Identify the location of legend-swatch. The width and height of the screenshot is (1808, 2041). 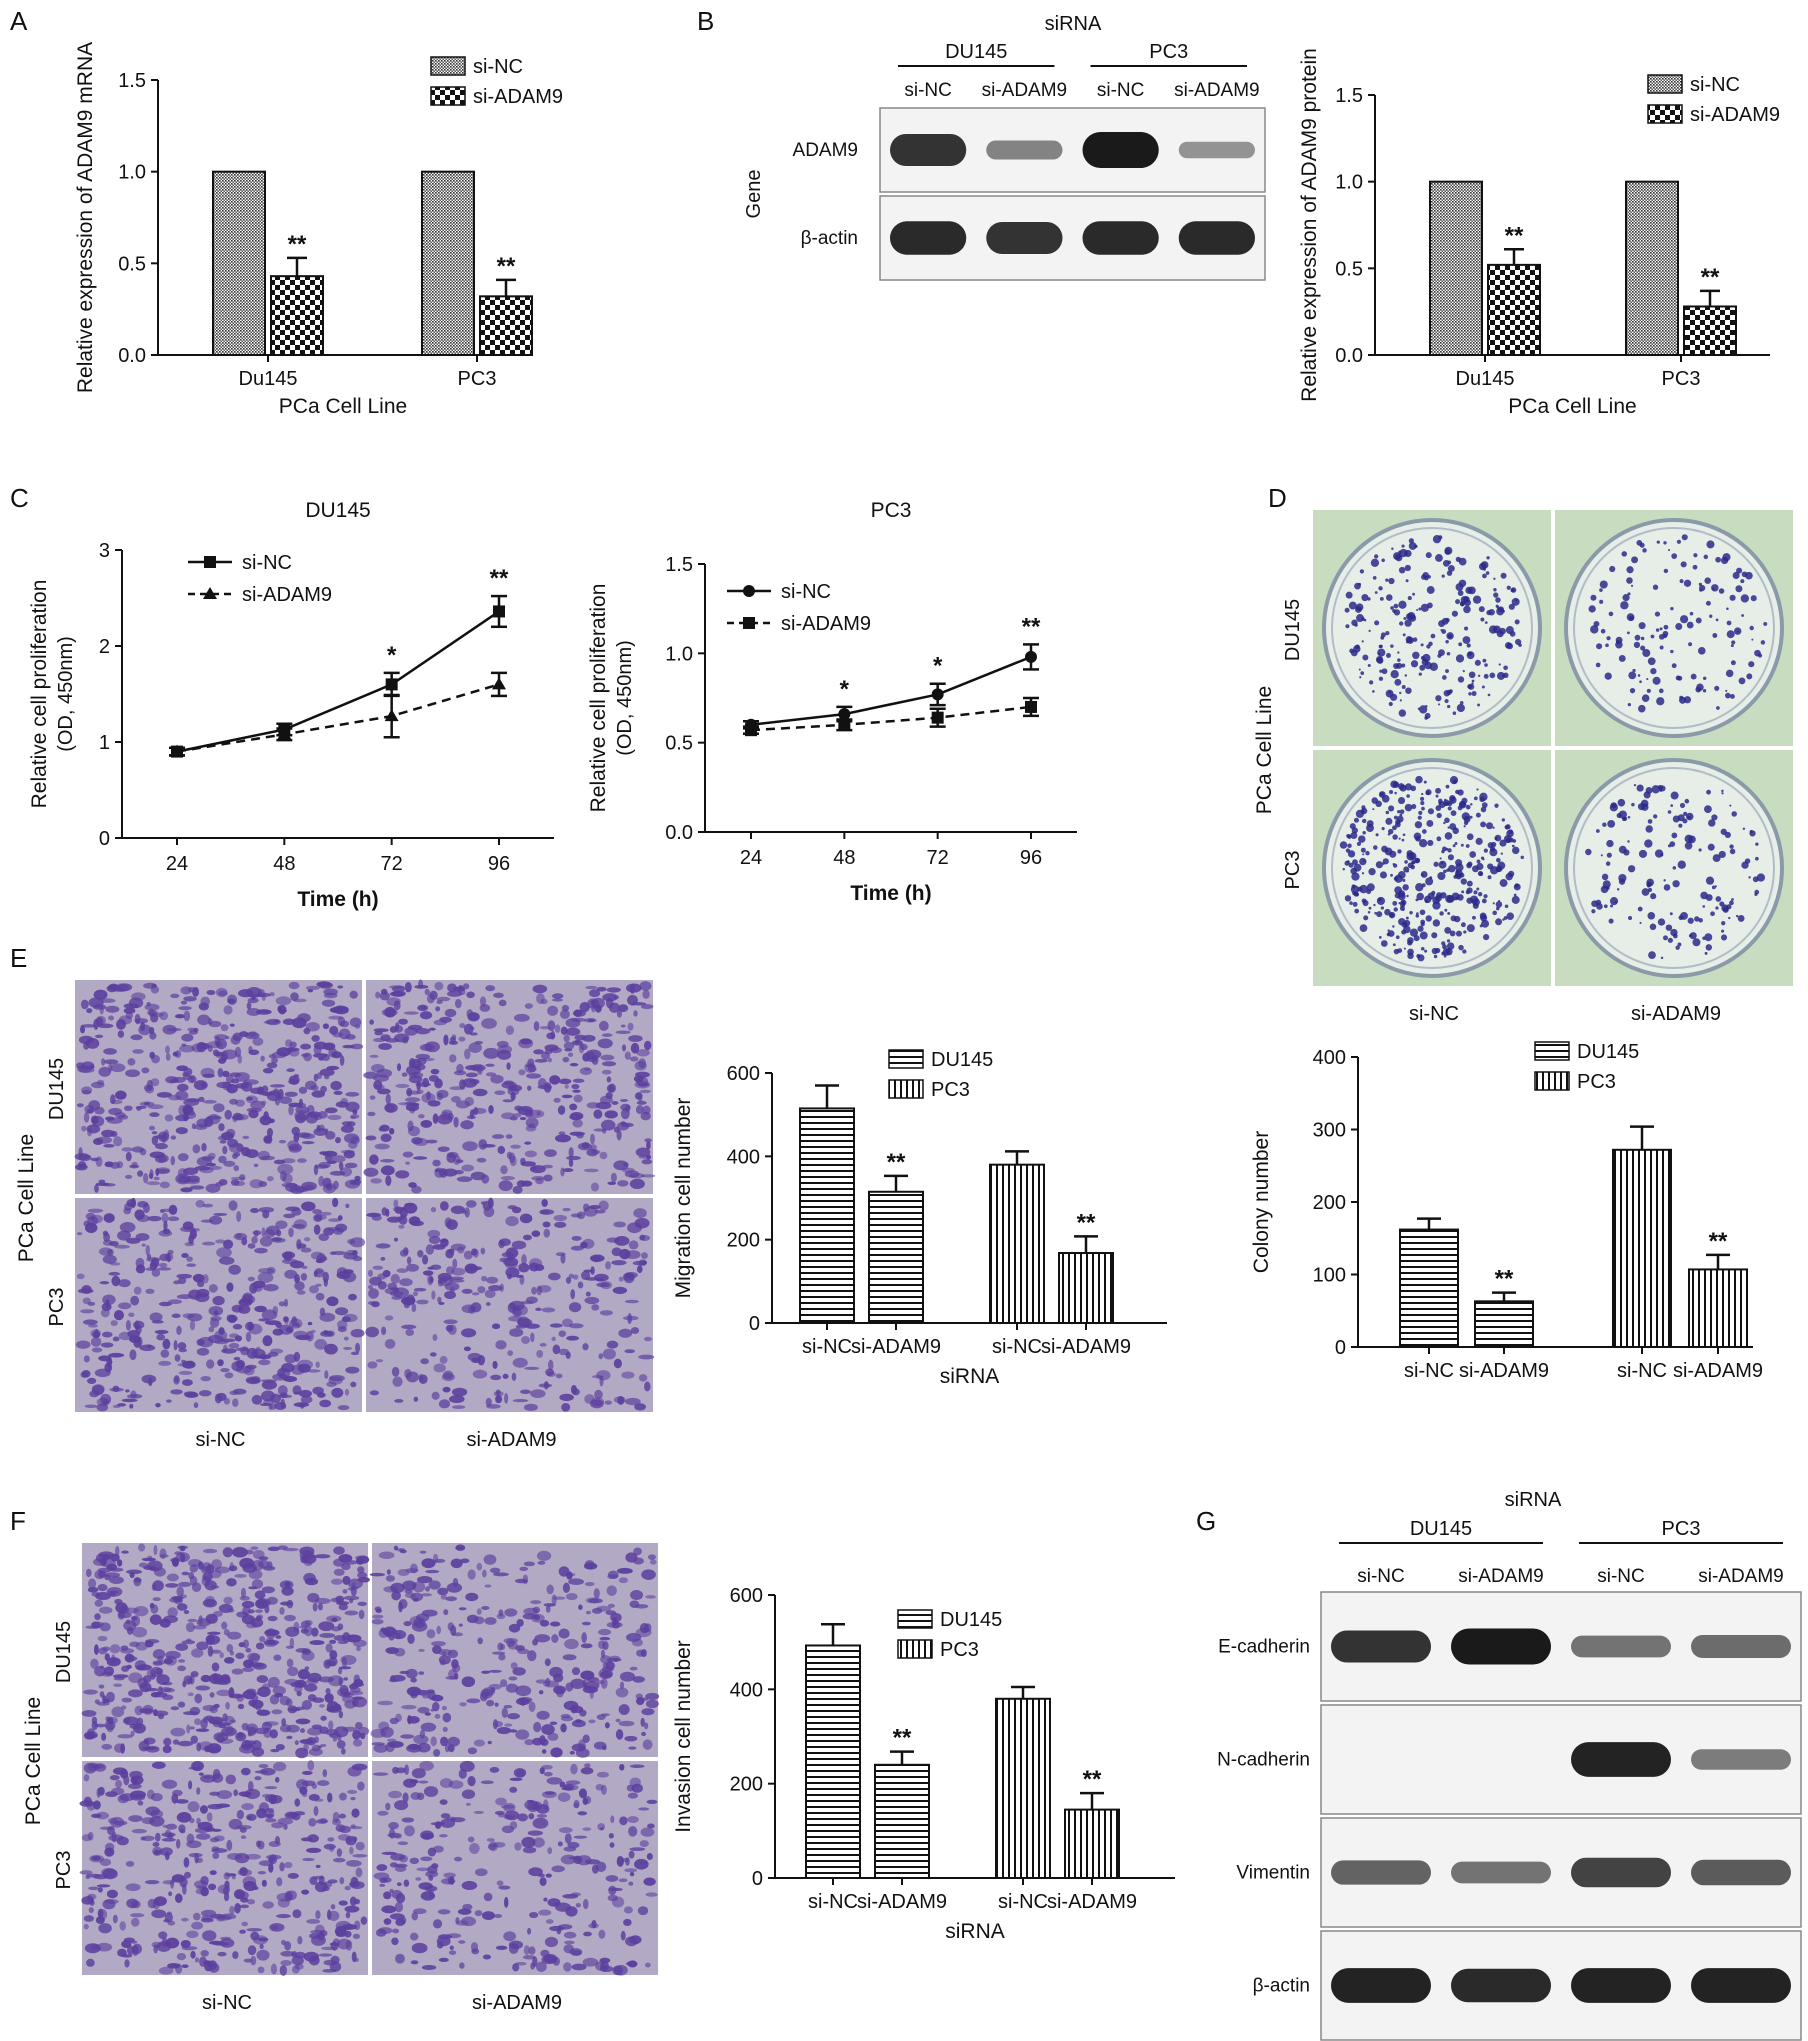
(1665, 114).